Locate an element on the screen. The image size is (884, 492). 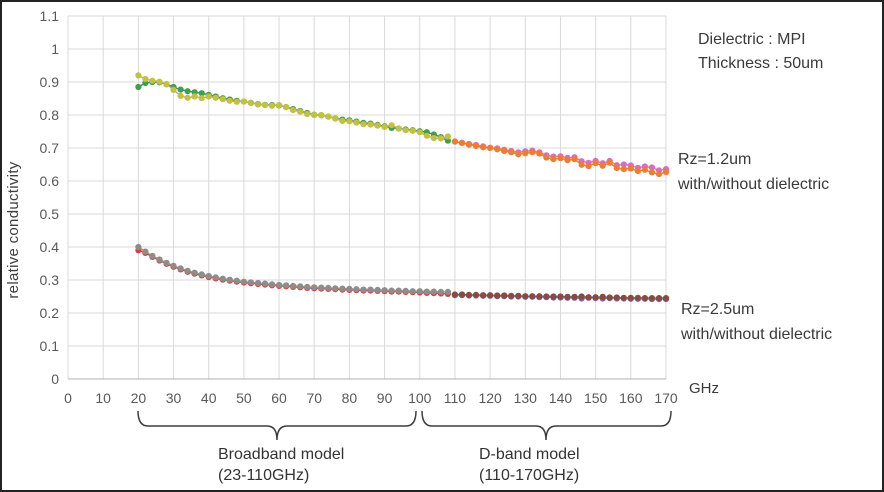
y-tick-label: 1.1 is located at coordinates (50, 16).